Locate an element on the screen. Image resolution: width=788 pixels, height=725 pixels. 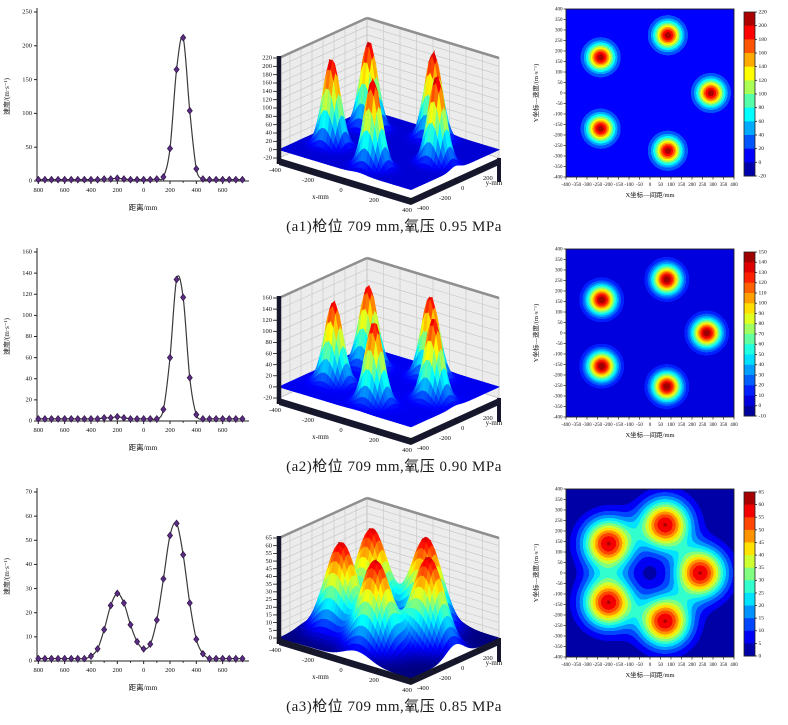
caption-a2: (a2)枪位 709 mm,氧压 0.90 MPa is located at coordinates (394, 467).